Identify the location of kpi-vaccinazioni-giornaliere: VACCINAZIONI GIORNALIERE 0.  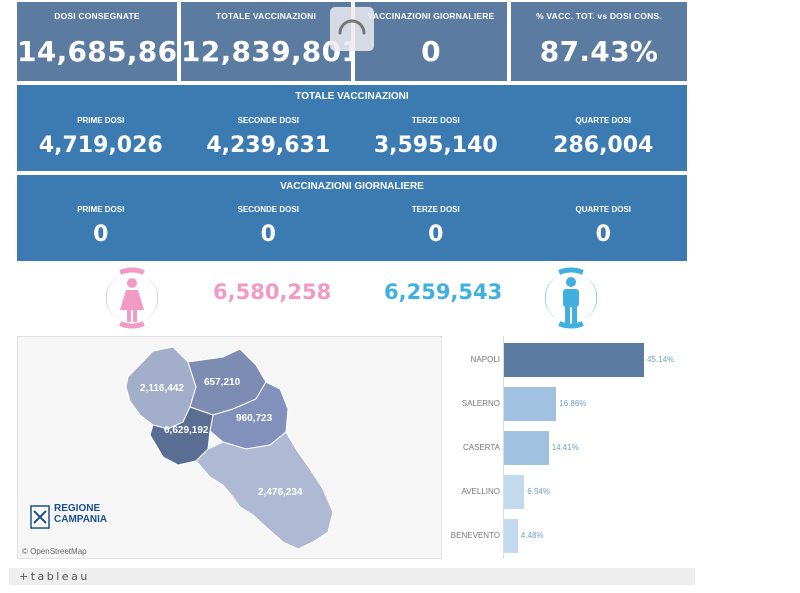
(431, 41).